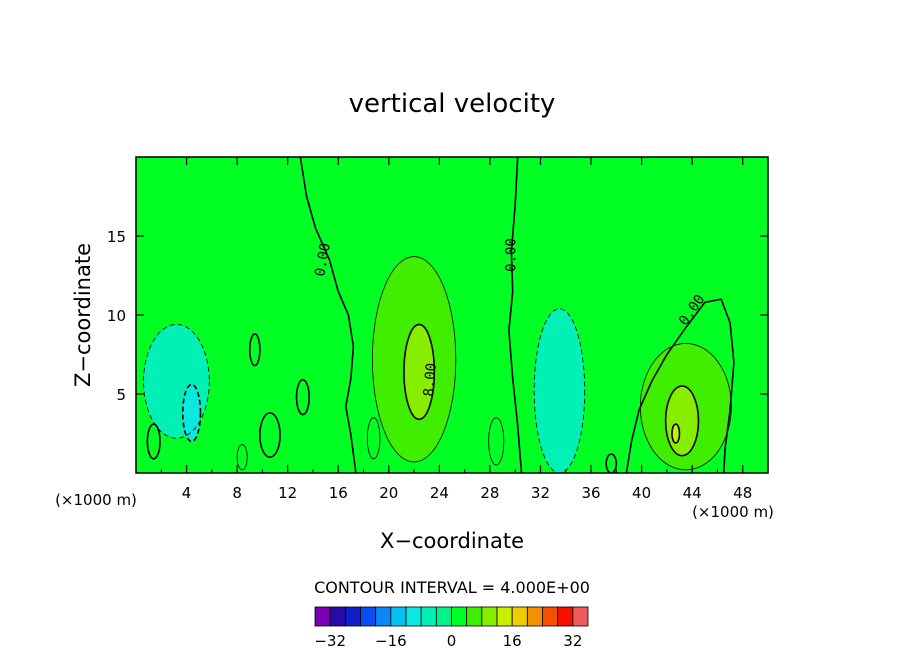 This screenshot has height=654, width=904. What do you see at coordinates (287, 493) in the screenshot?
I see `x-tick-label: 12` at bounding box center [287, 493].